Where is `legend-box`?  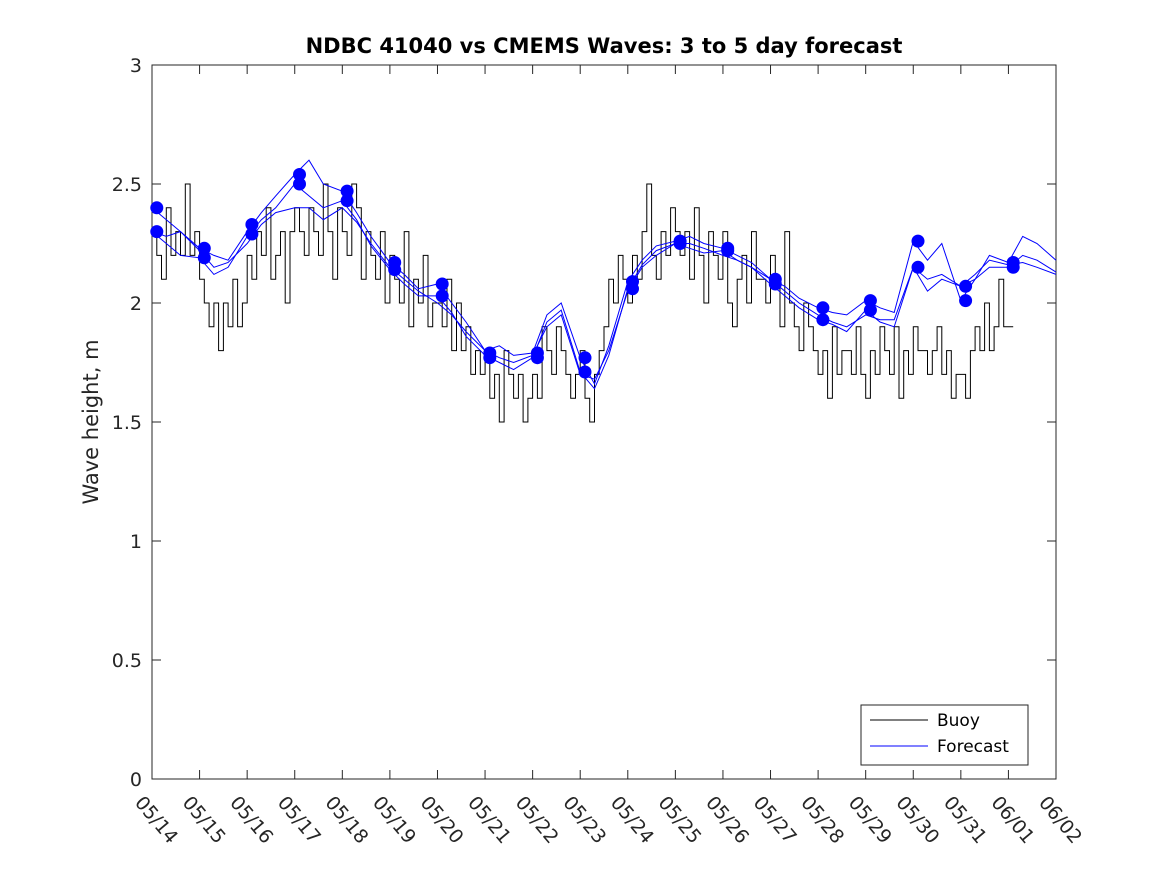
legend-box is located at coordinates (944, 735).